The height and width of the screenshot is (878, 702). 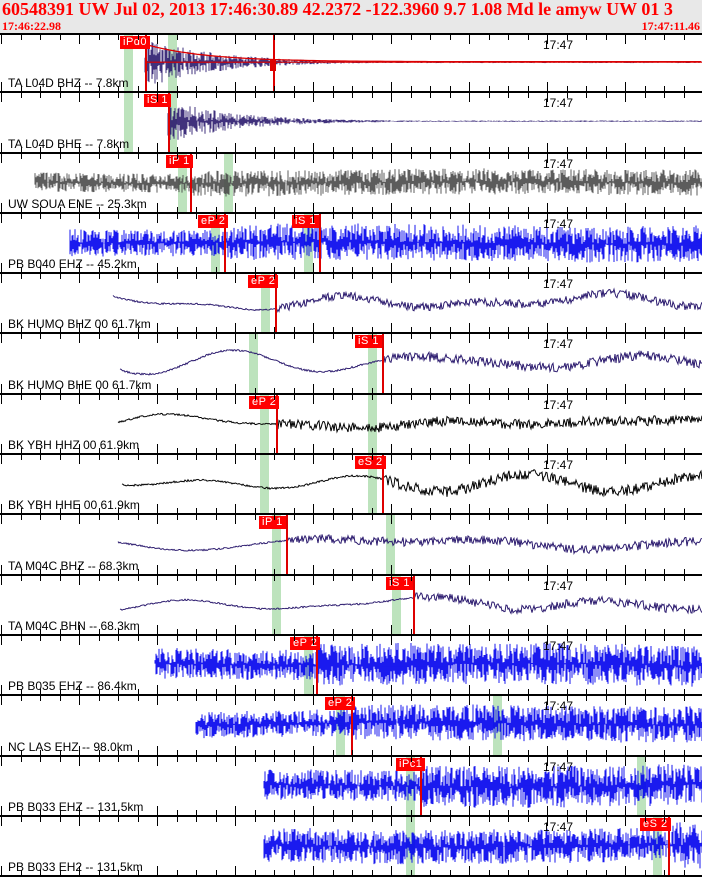 I want to click on trace-panel: eP 2 17:47 NC LAS EHZ -- 98.0km, so click(x=351, y=726).